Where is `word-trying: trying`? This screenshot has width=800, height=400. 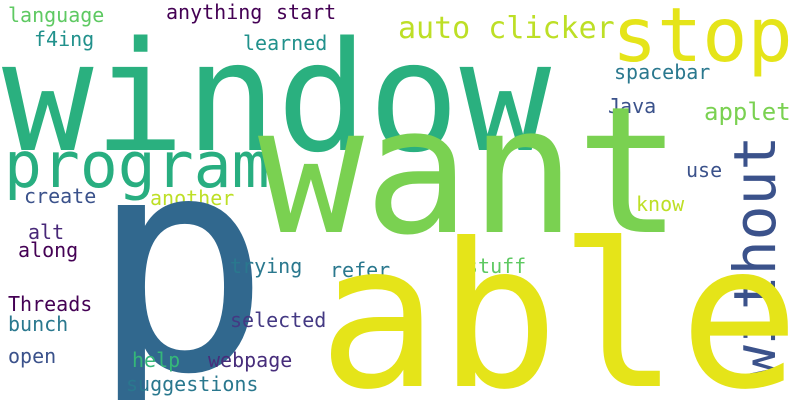
word-trying: trying is located at coordinates (266, 266).